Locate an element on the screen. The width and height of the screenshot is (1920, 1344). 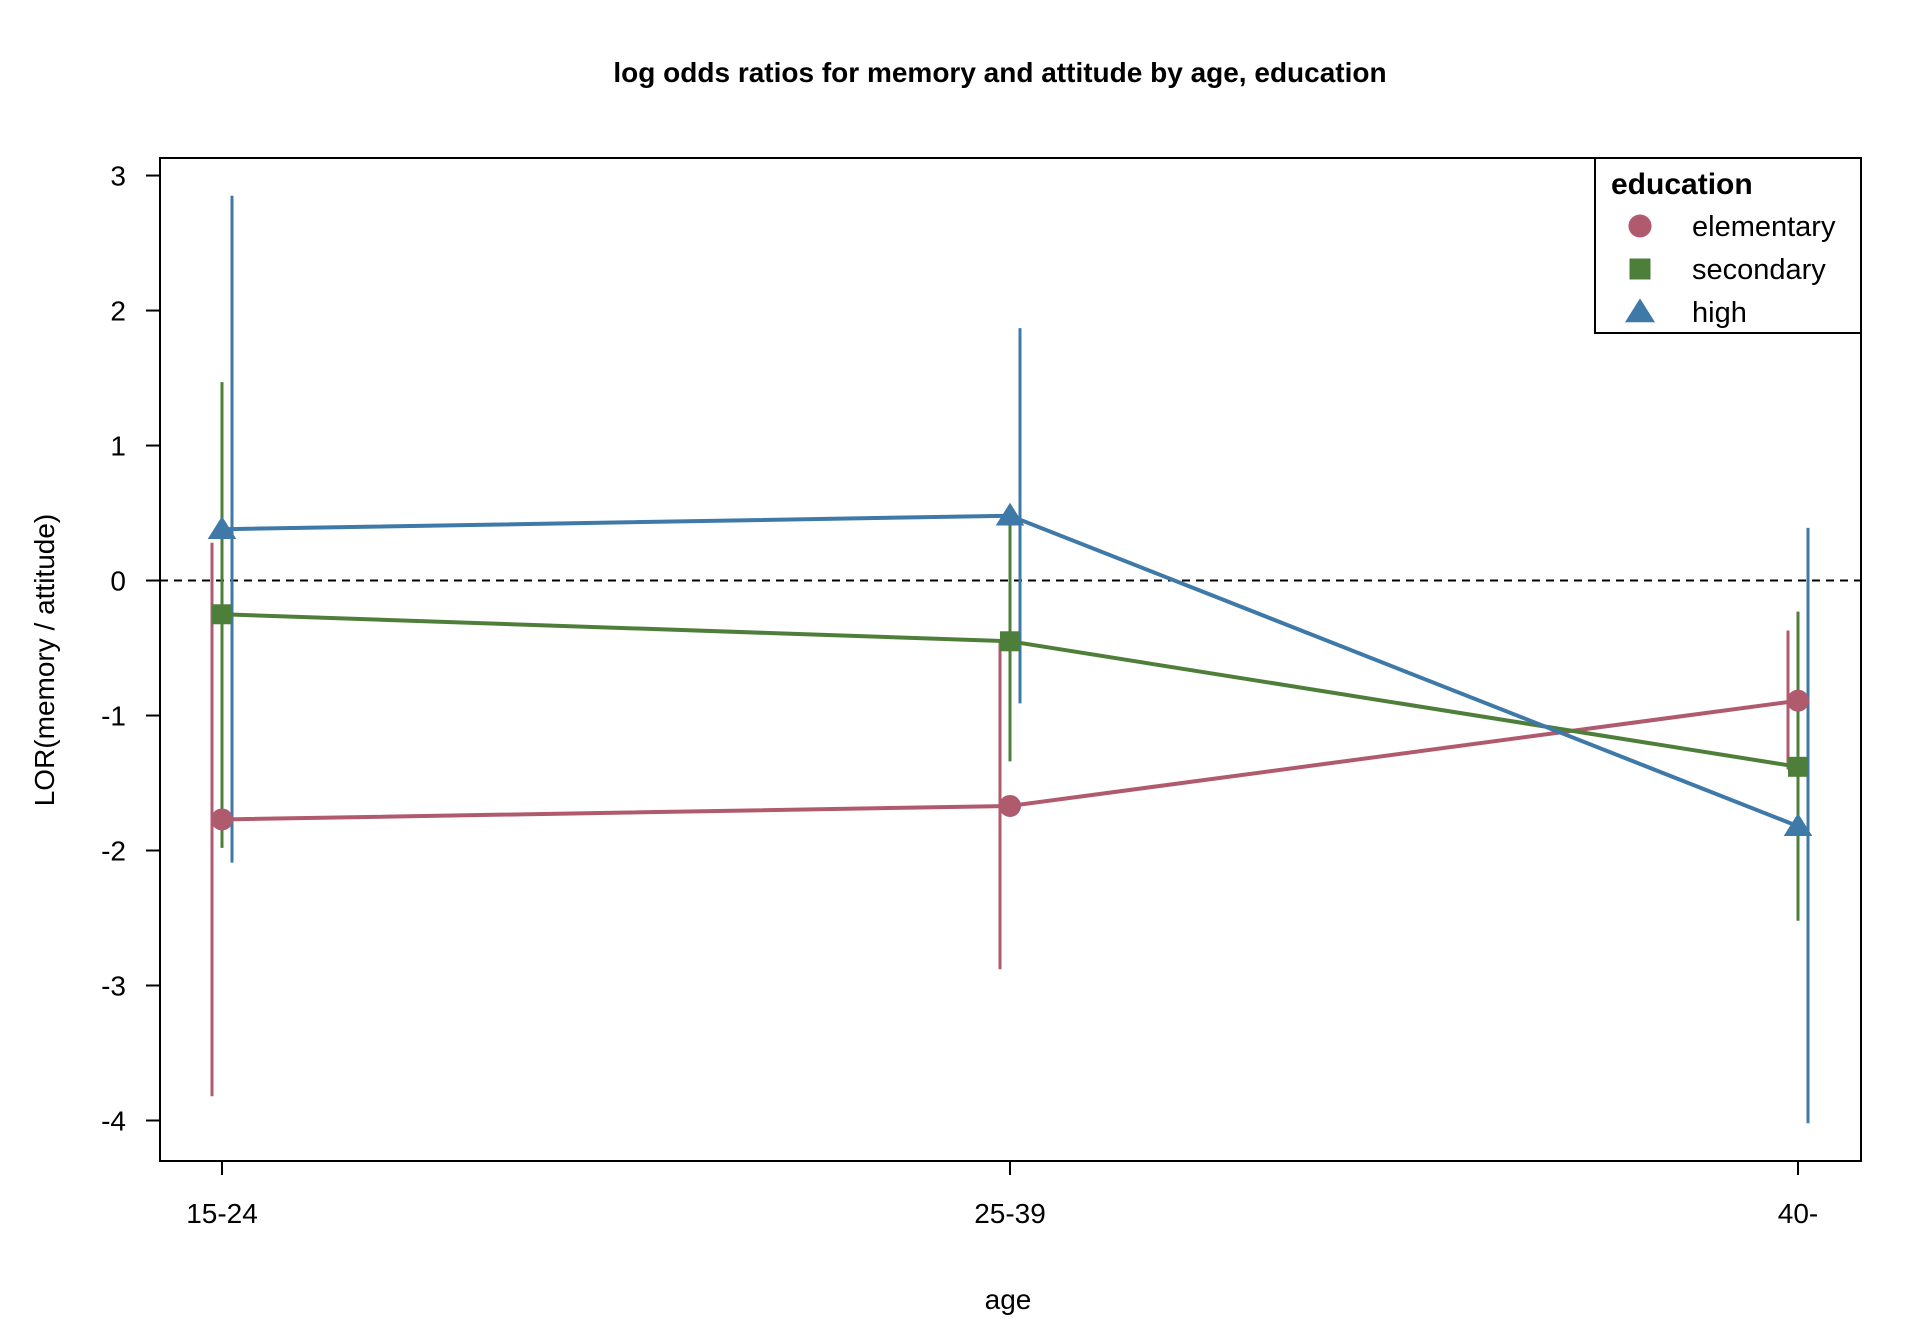
y-tick-label: -2 is located at coordinates (113, 851).